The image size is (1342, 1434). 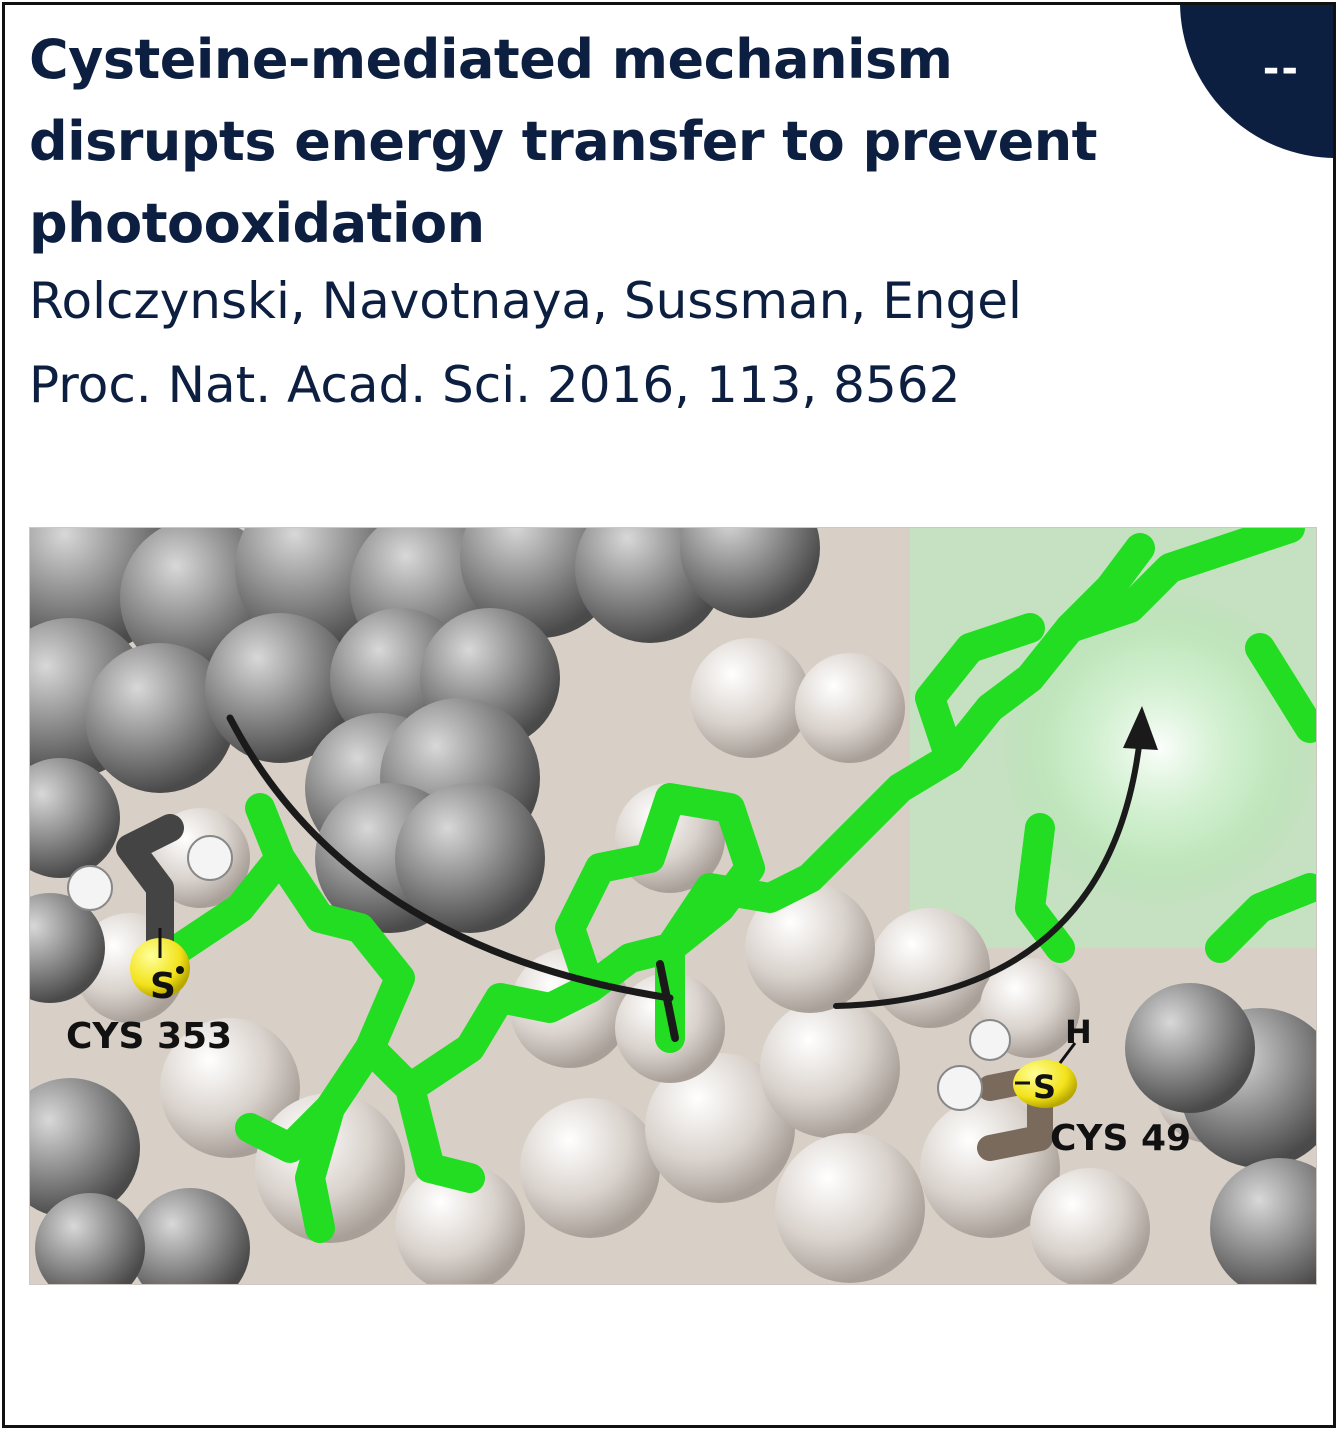 I want to click on blocked-transfer-arc, so click(x=450, y=858).